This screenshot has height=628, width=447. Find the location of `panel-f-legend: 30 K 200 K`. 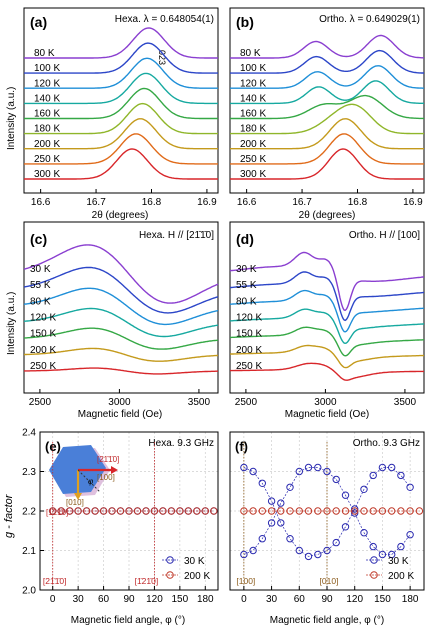

panel-f-legend: 30 K 200 K is located at coordinates (390, 569).